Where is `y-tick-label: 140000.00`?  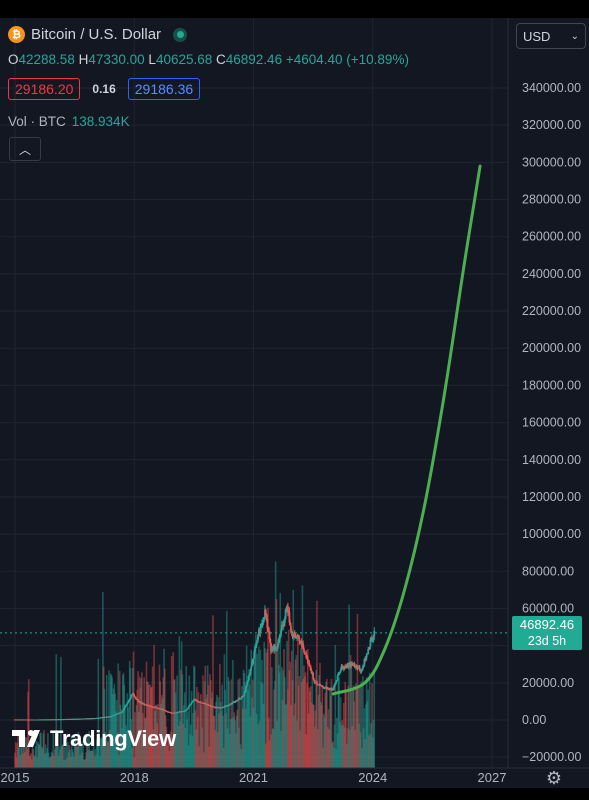
y-tick-label: 140000.00 is located at coordinates (551, 460).